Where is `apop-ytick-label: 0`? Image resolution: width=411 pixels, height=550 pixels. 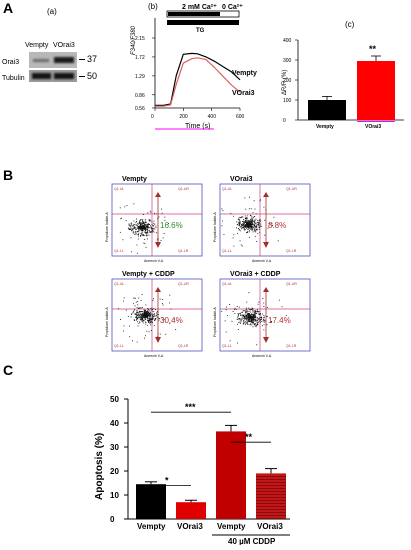
apop-ytick-label: 0 is located at coordinates (112, 519).